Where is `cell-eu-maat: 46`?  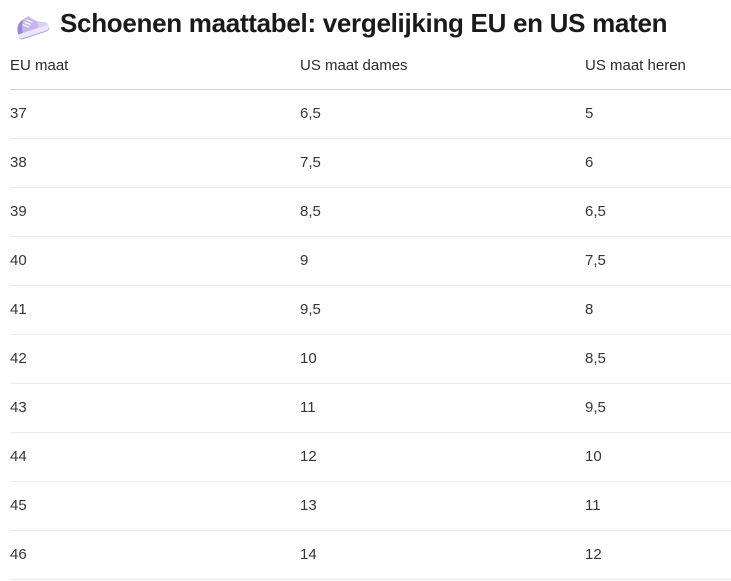
cell-eu-maat: 46 is located at coordinates (155, 555).